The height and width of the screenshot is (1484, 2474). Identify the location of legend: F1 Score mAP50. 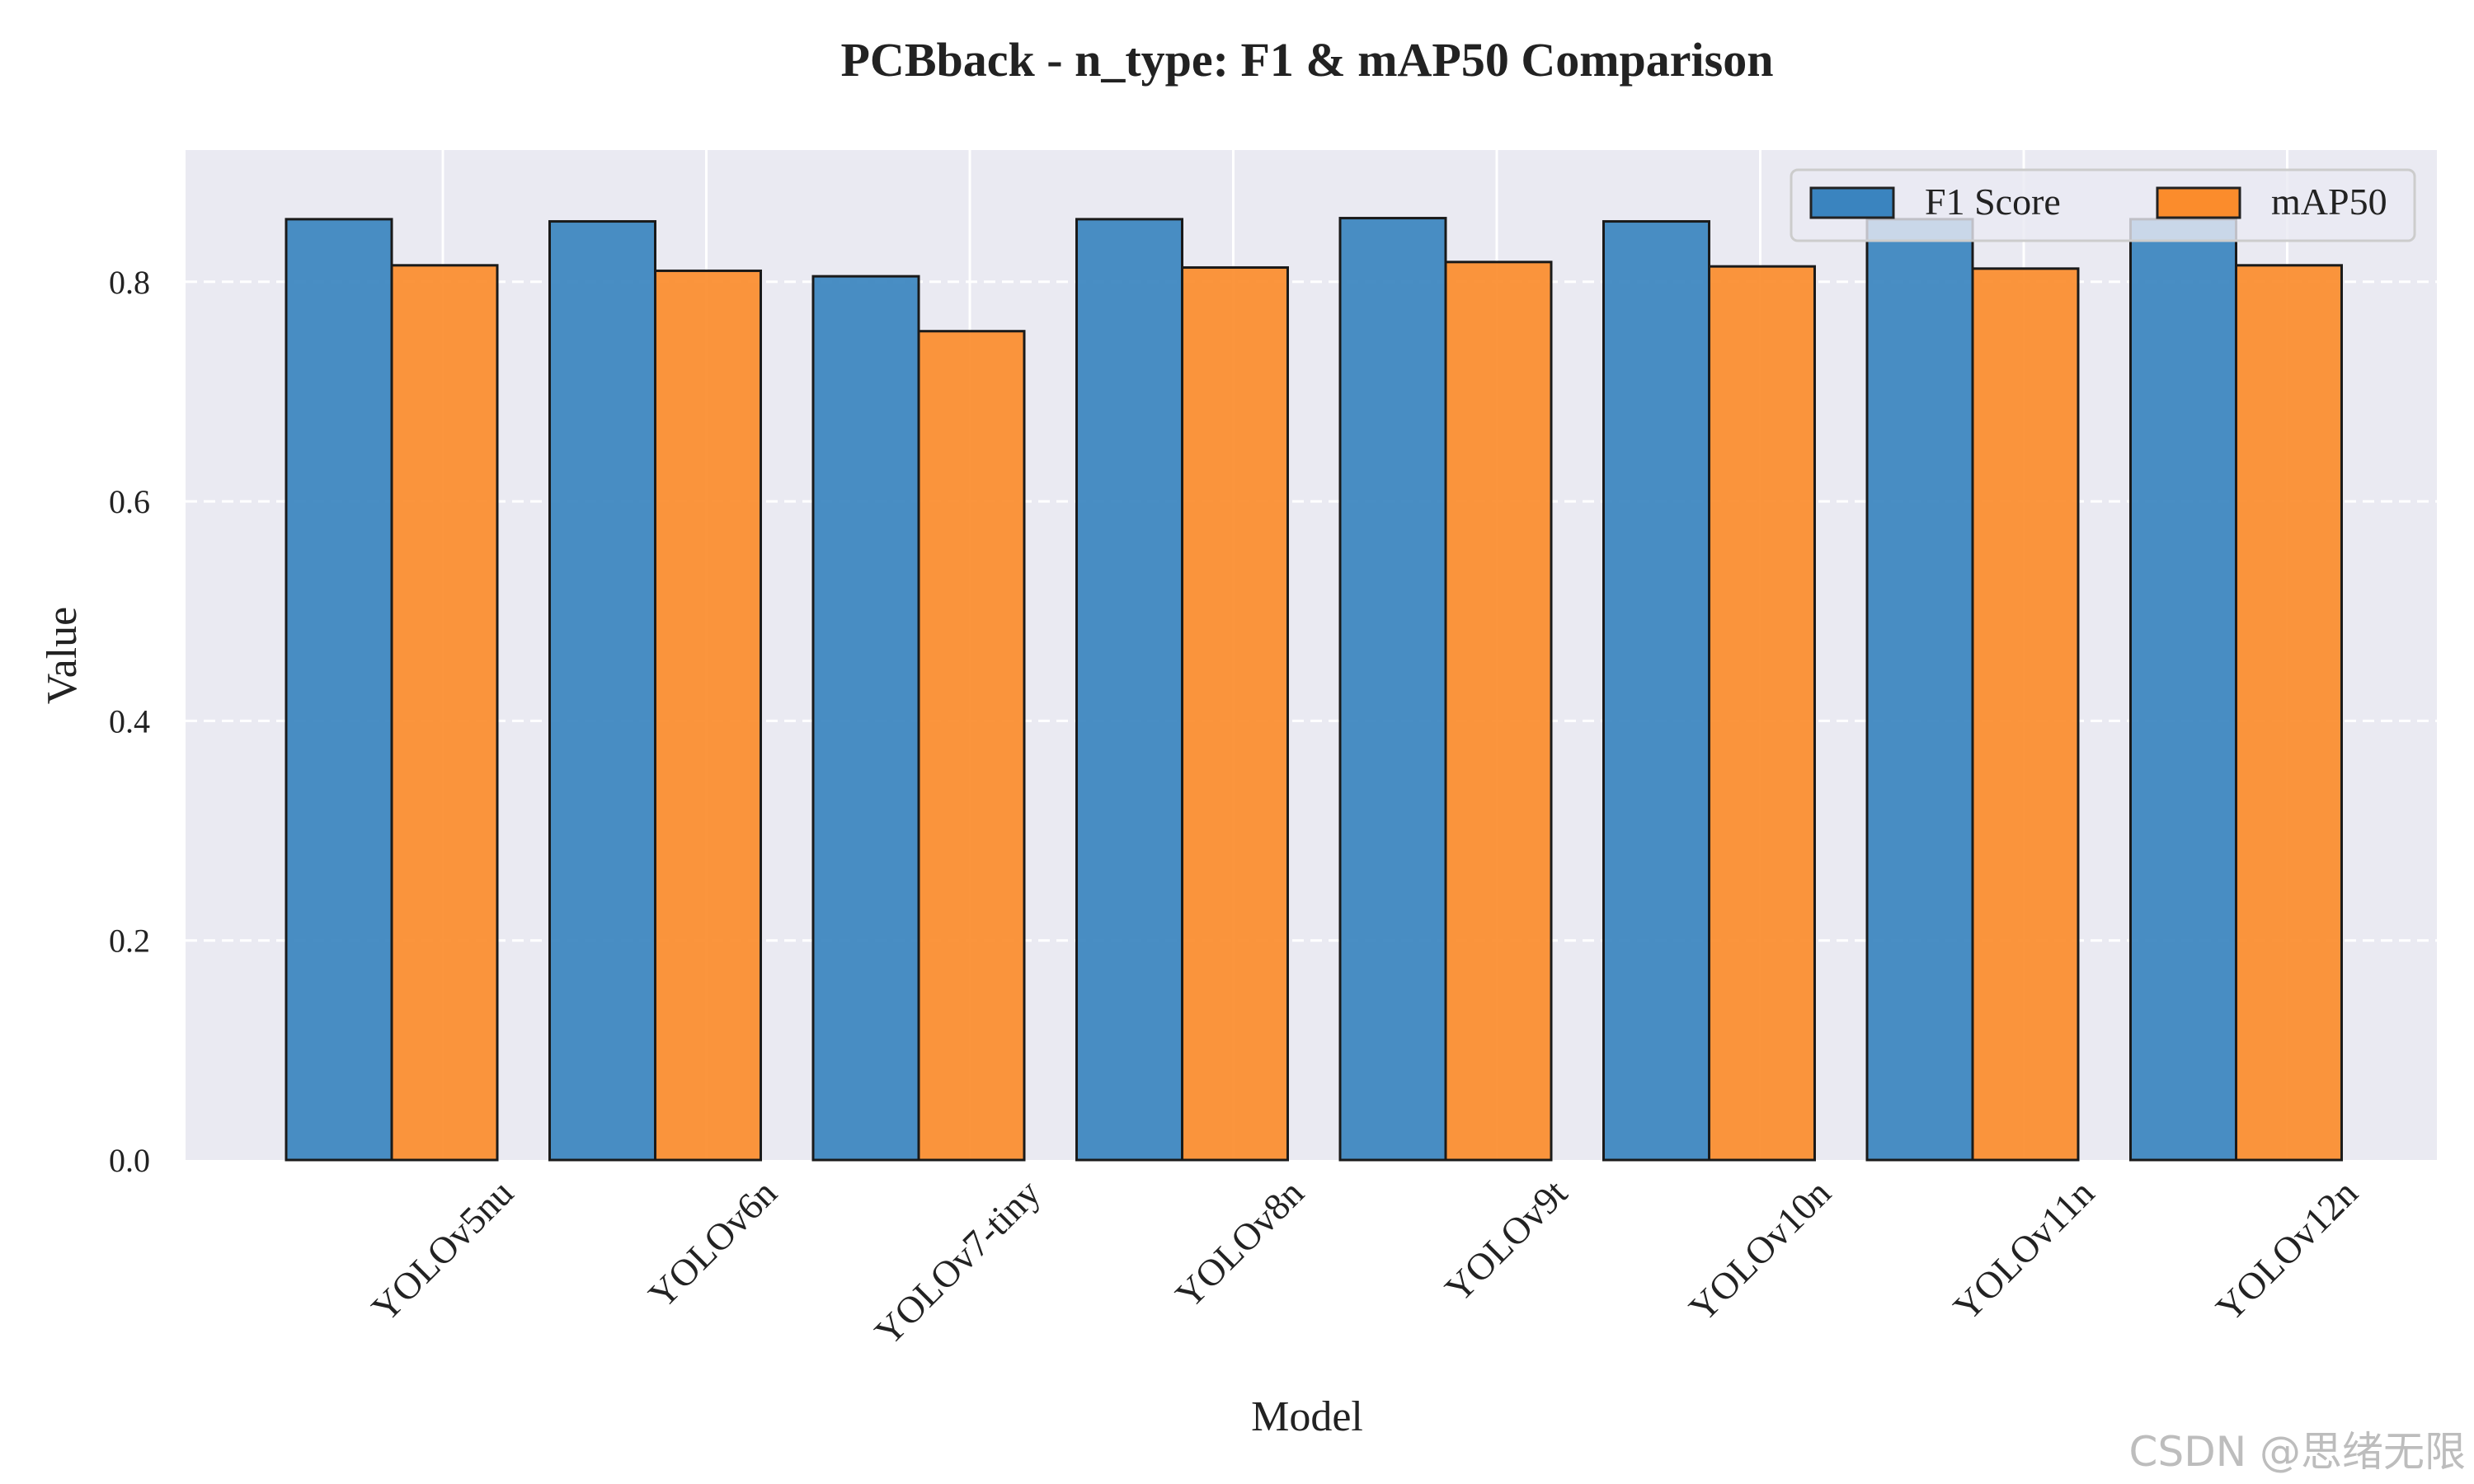
(2103, 205).